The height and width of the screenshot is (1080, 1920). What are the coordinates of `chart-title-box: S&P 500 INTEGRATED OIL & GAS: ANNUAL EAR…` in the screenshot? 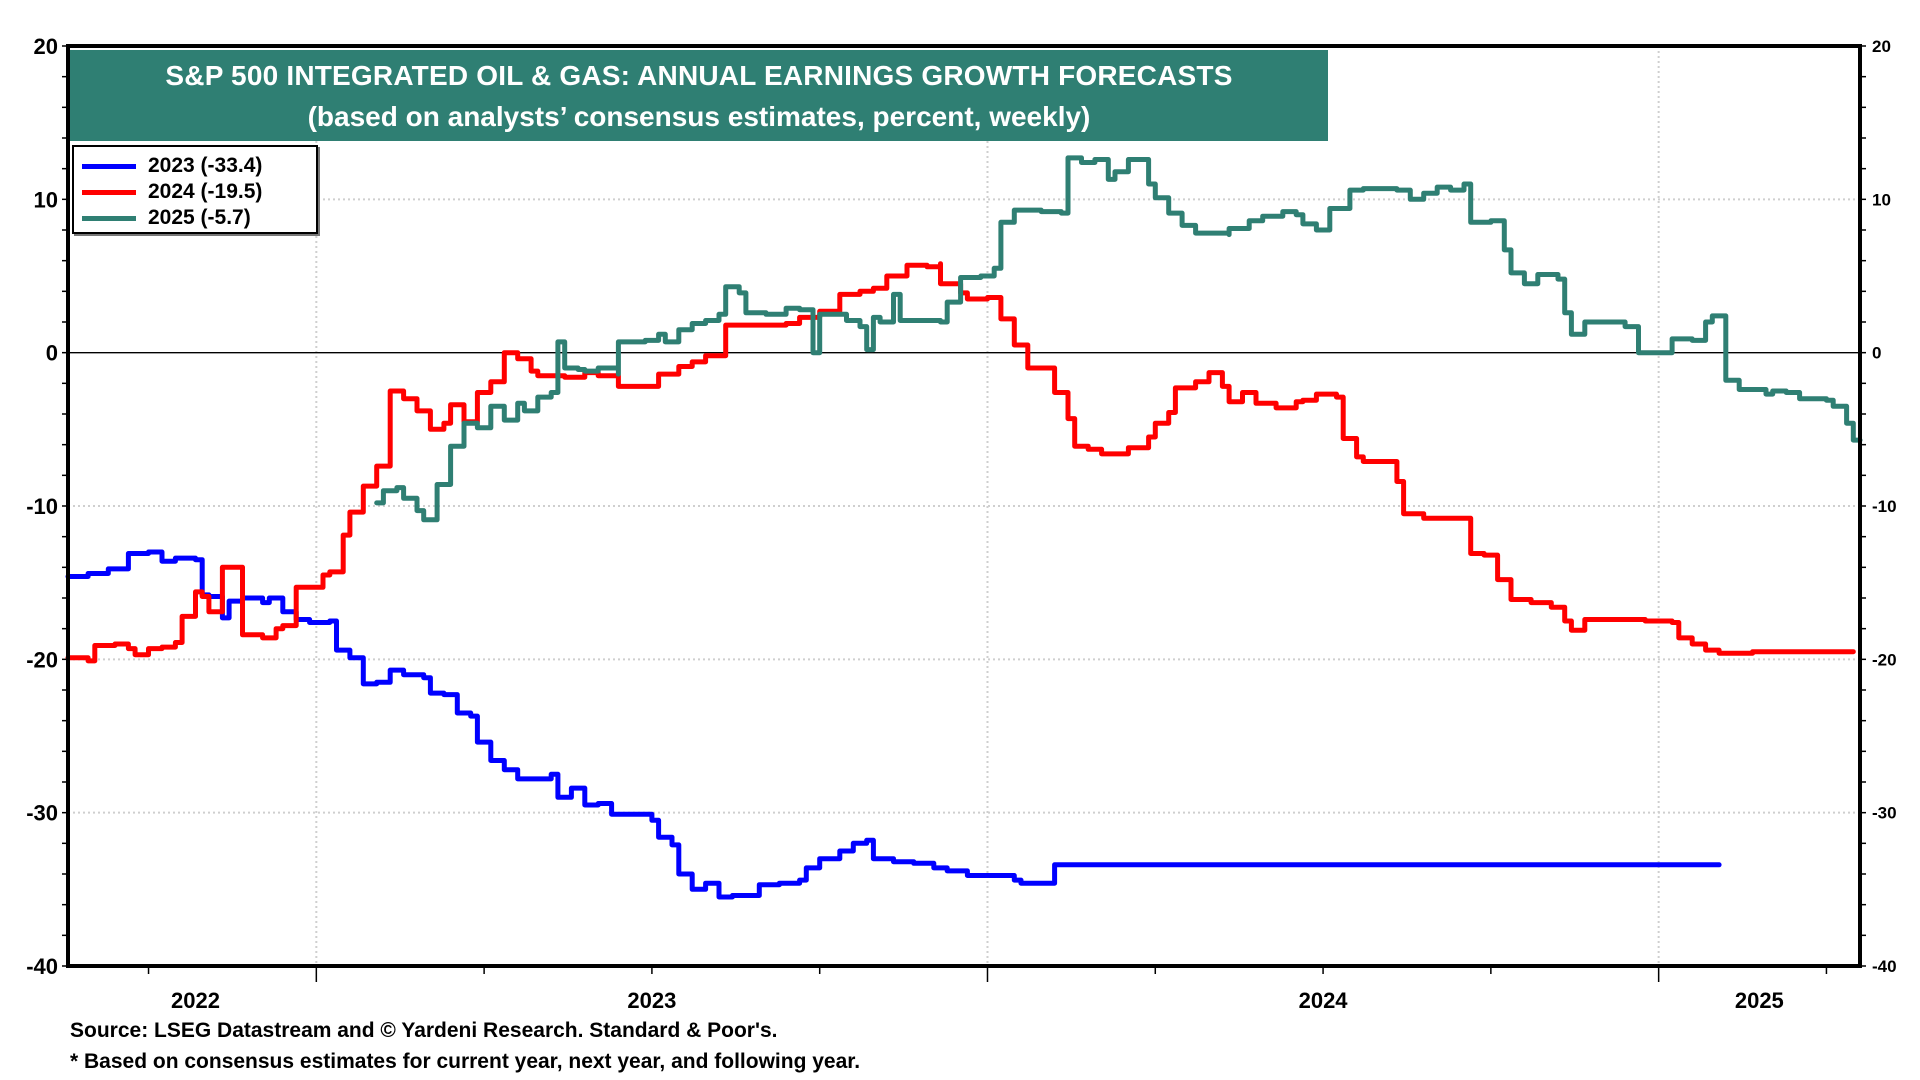 It's located at (699, 95).